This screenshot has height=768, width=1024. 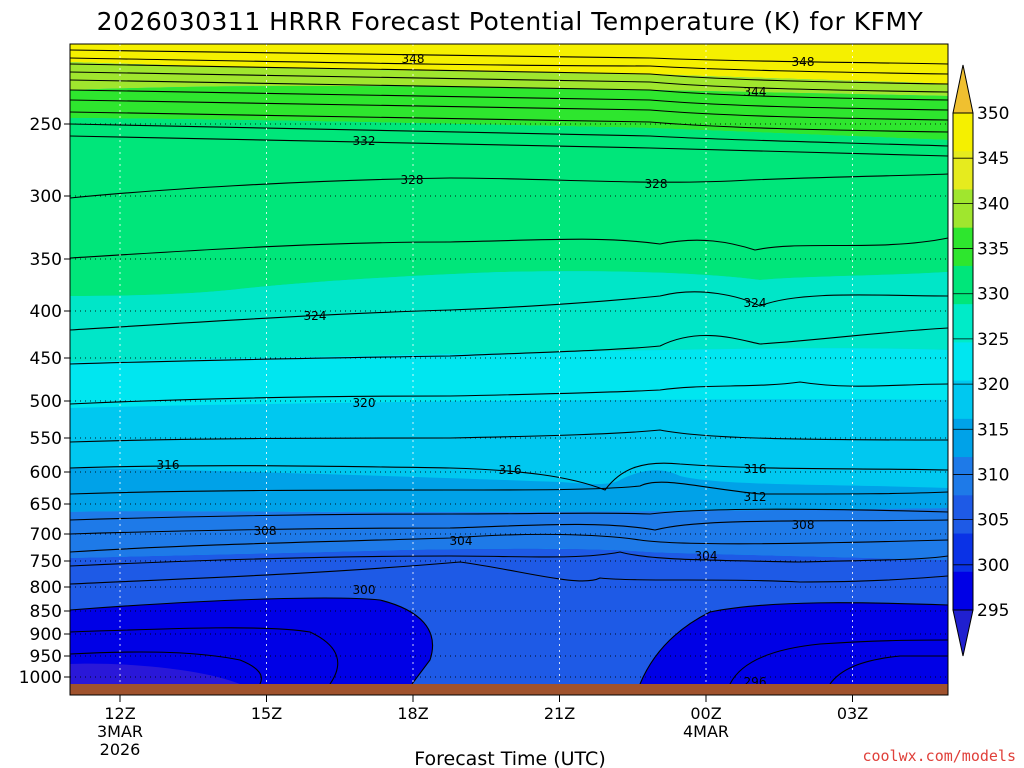 What do you see at coordinates (46, 473) in the screenshot?
I see `y-tick-label: 600` at bounding box center [46, 473].